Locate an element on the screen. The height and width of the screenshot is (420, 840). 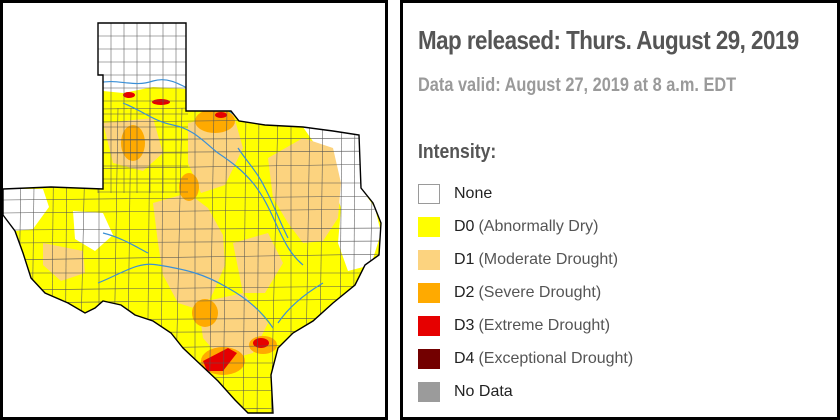
legend-desc: (Moderate Drought) is located at coordinates (548, 259).